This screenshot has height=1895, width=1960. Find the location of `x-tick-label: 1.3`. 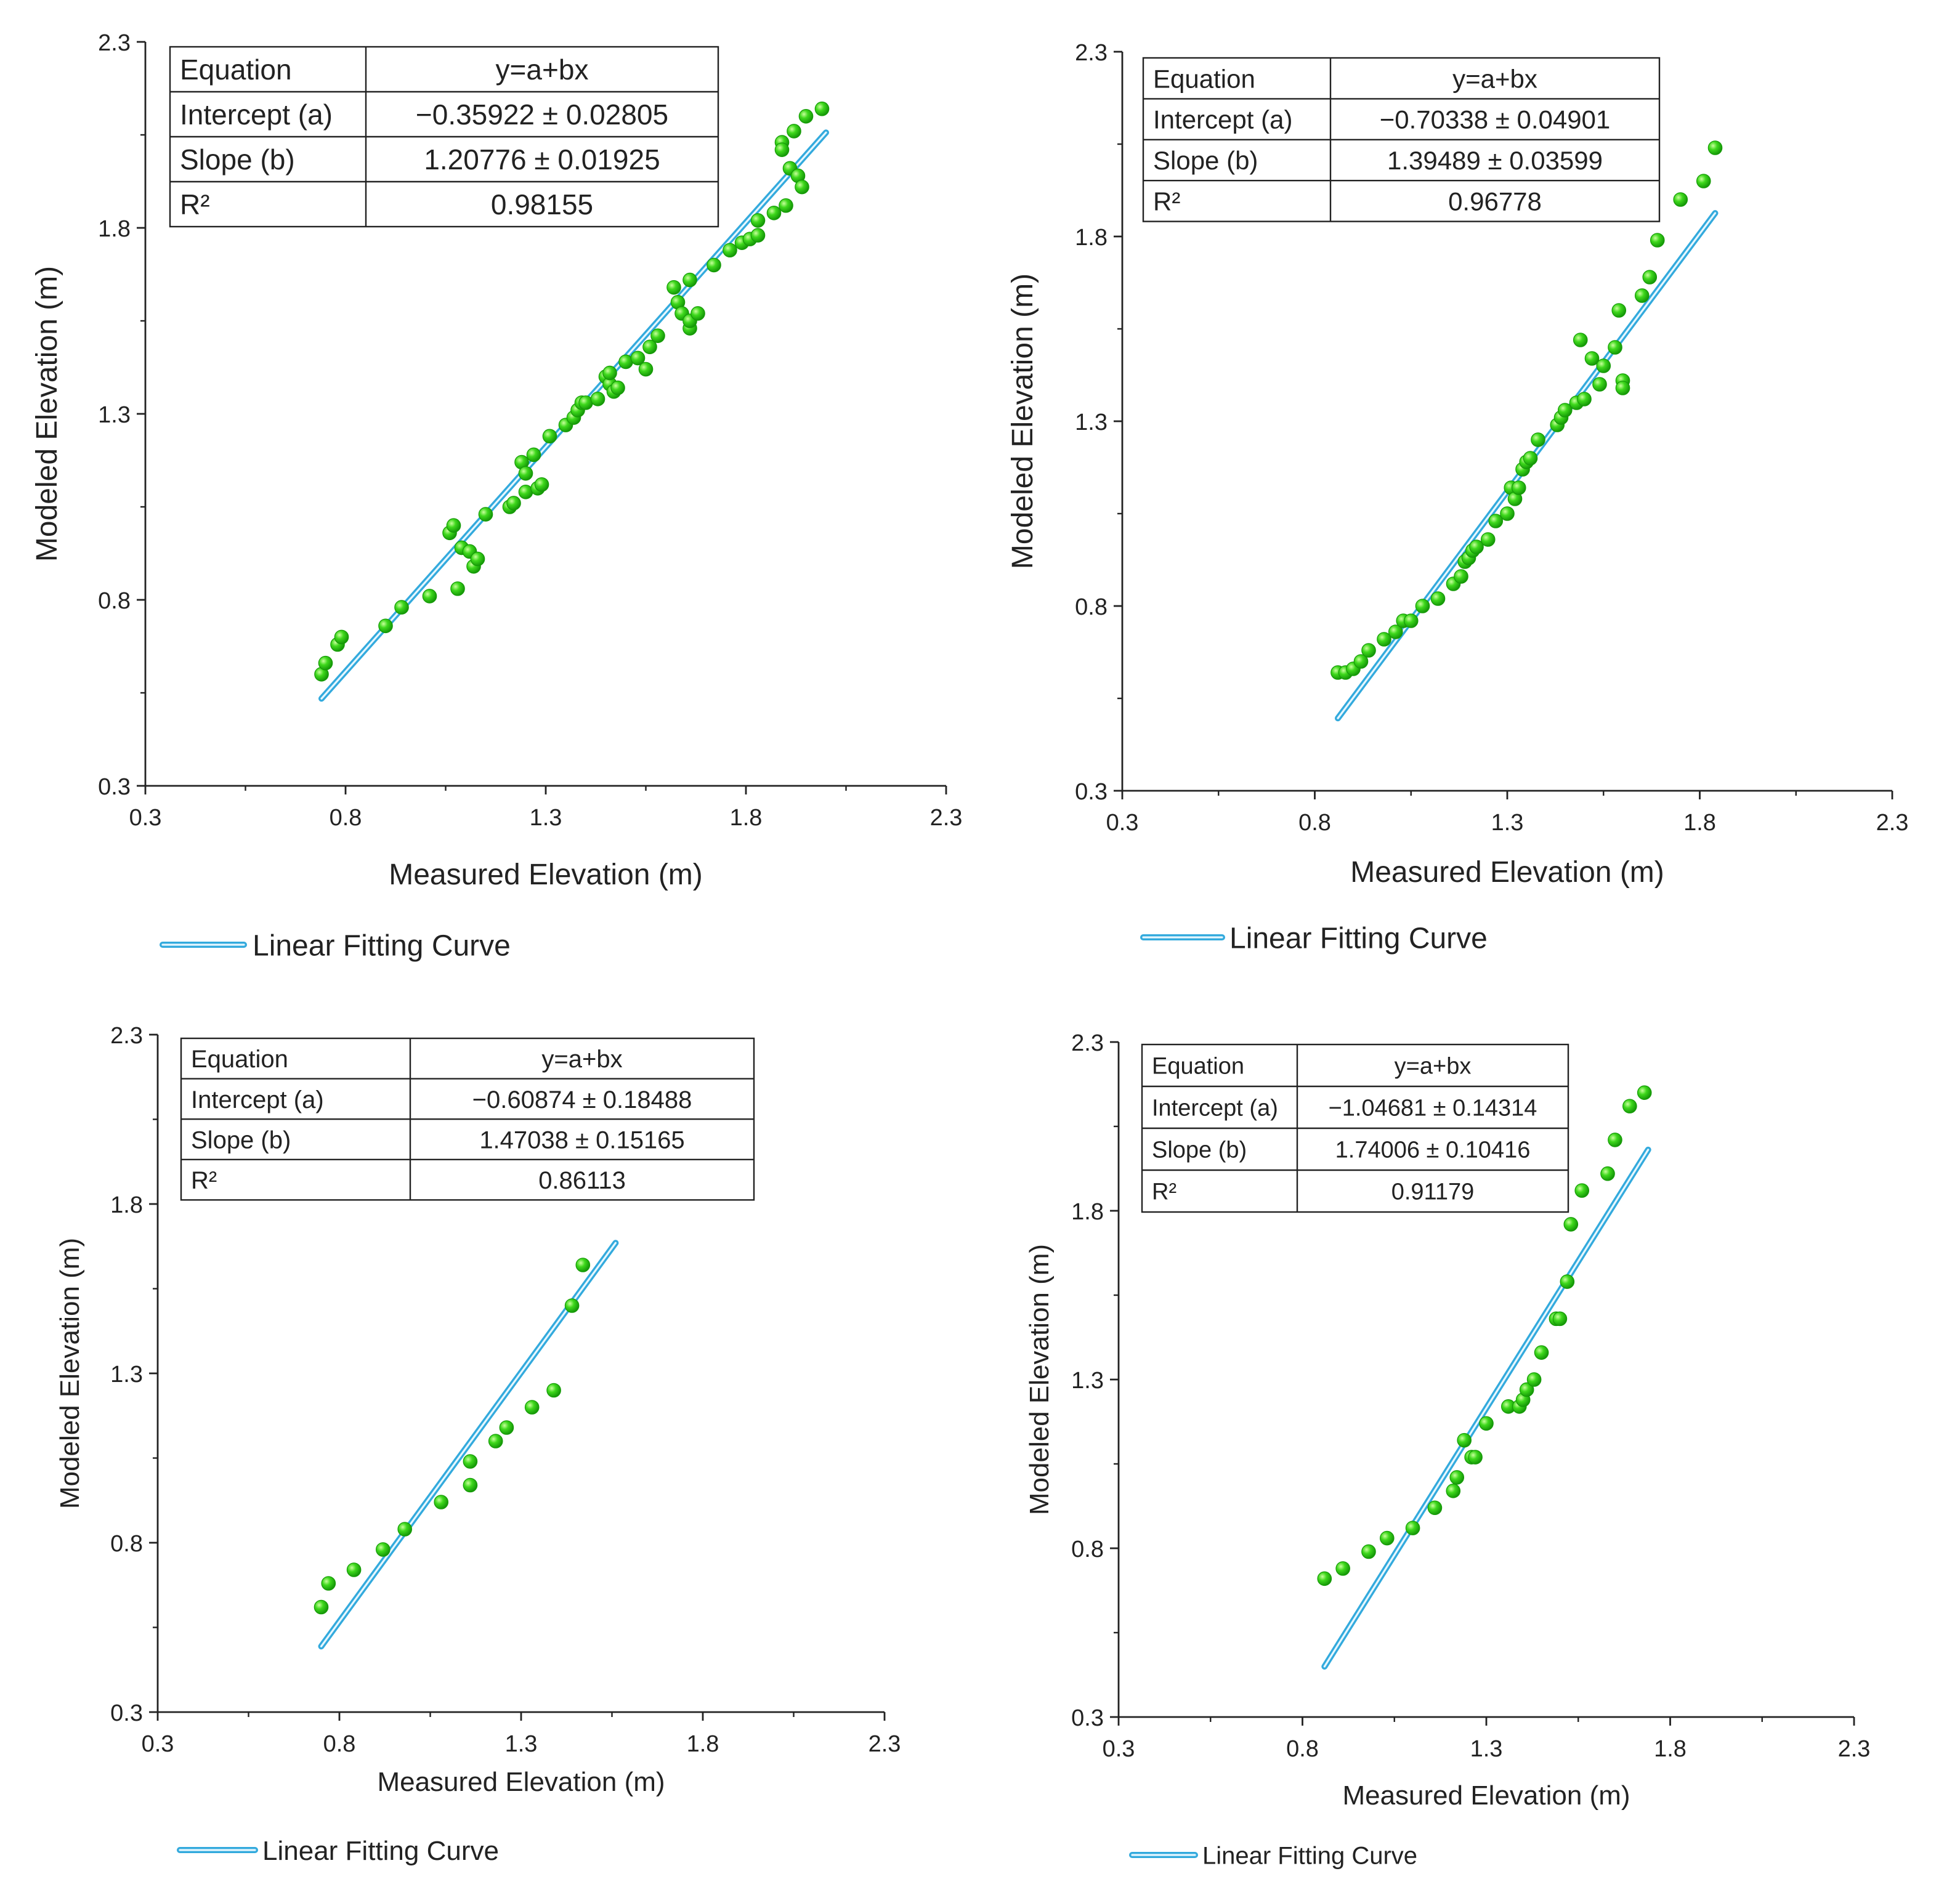

x-tick-label: 1.3 is located at coordinates (546, 818).